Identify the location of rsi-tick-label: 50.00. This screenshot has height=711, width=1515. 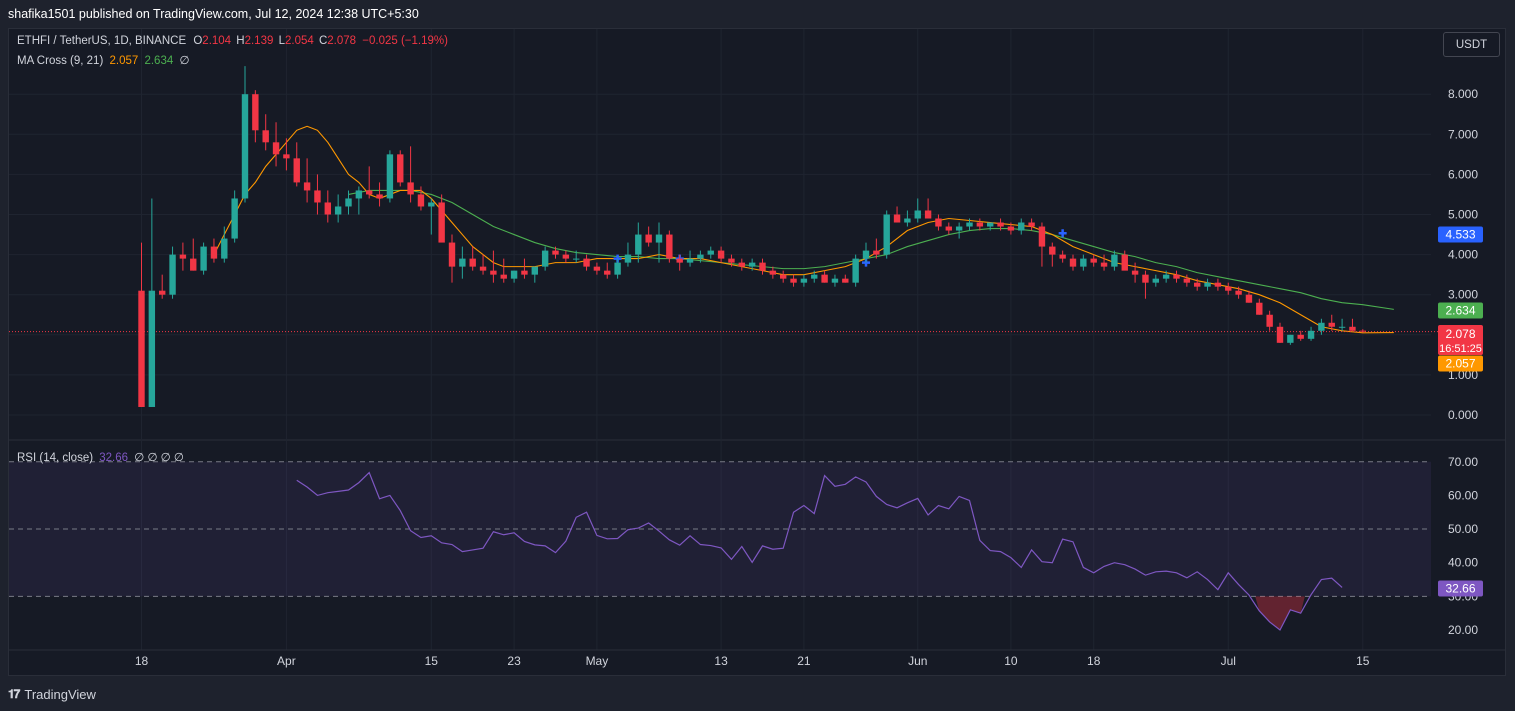
(1463, 529).